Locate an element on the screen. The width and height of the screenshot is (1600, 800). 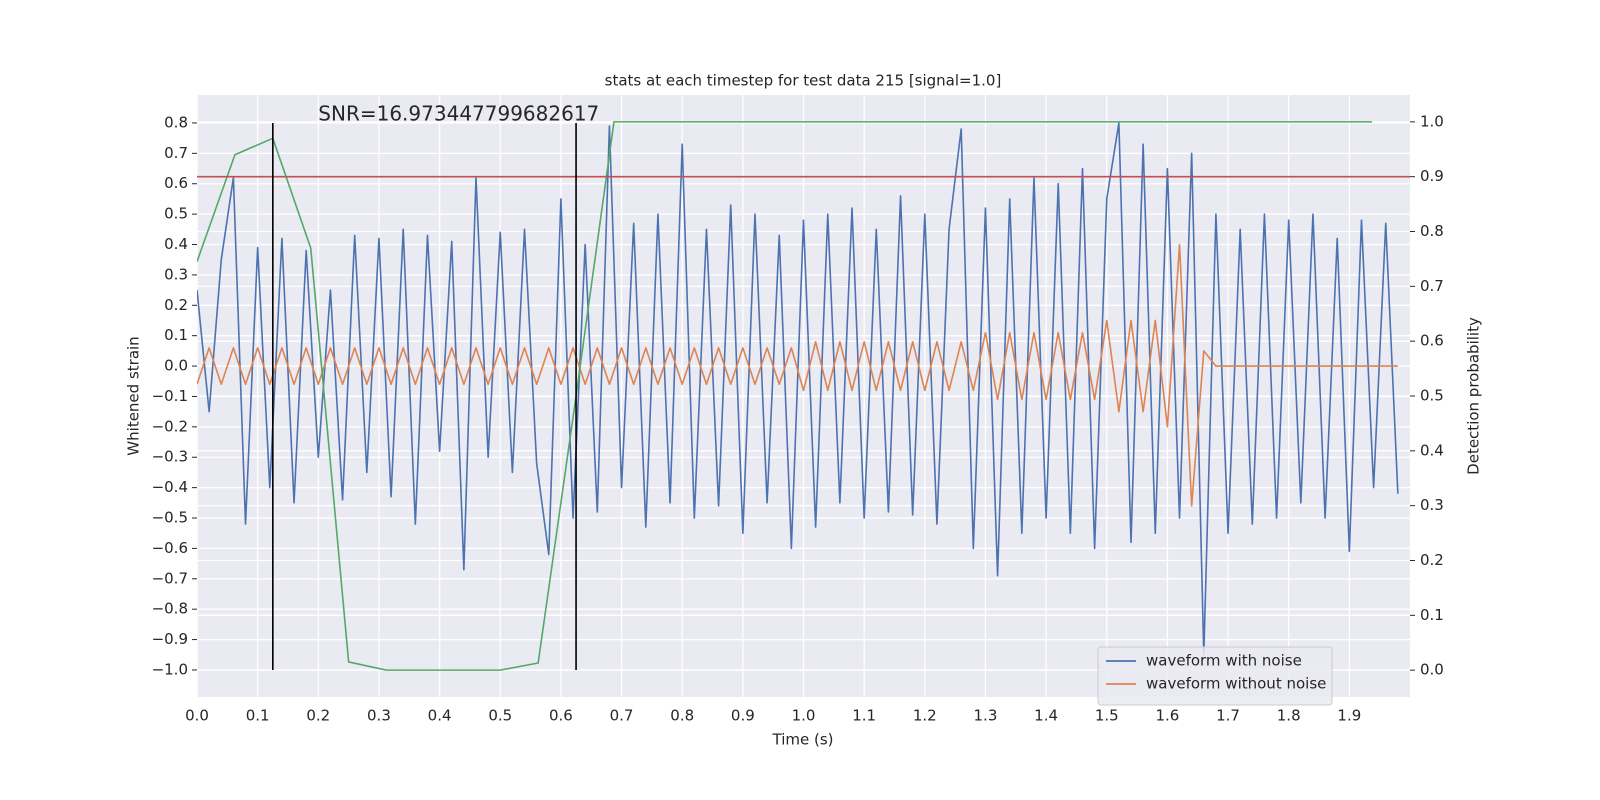
x-tick-label: 0.3 is located at coordinates (379, 716).